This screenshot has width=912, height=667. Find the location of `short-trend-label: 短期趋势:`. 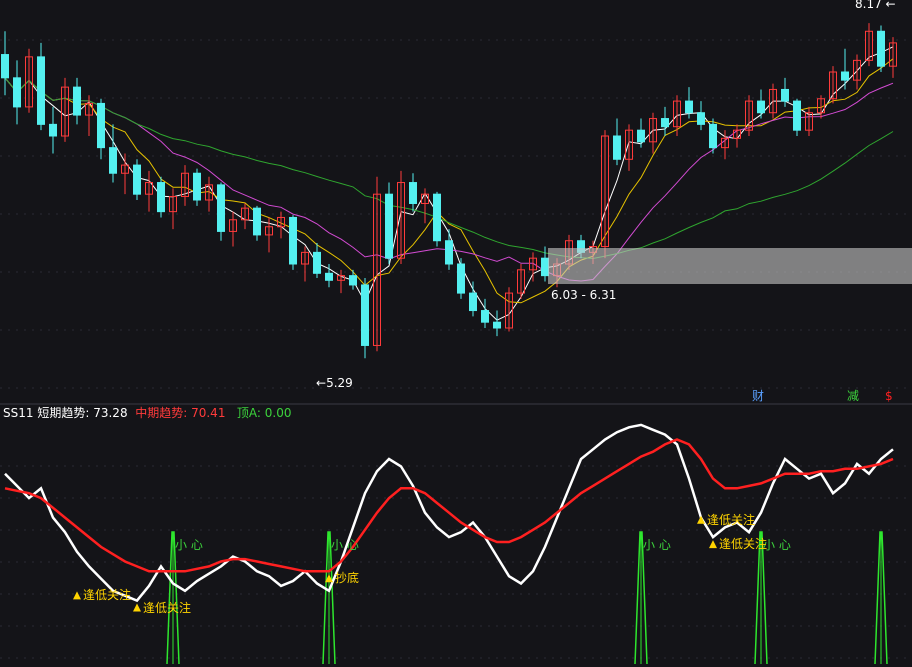

short-trend-label: 短期趋势: is located at coordinates (63, 413).